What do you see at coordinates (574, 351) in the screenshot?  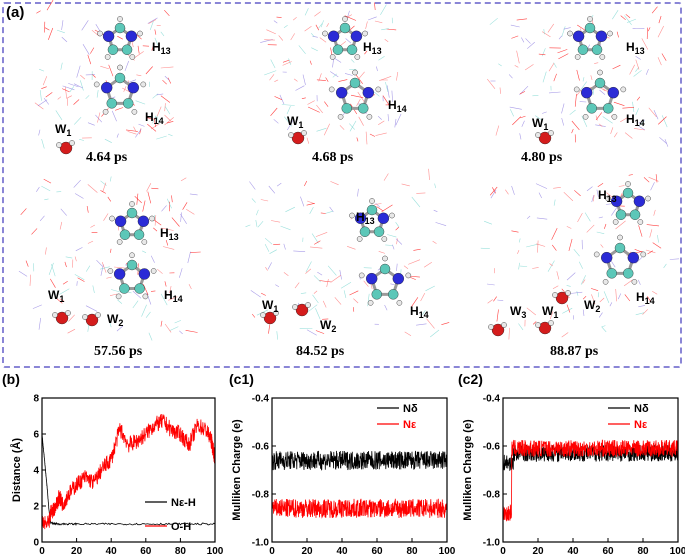 I see `frame-time-6: 88.87 ps` at bounding box center [574, 351].